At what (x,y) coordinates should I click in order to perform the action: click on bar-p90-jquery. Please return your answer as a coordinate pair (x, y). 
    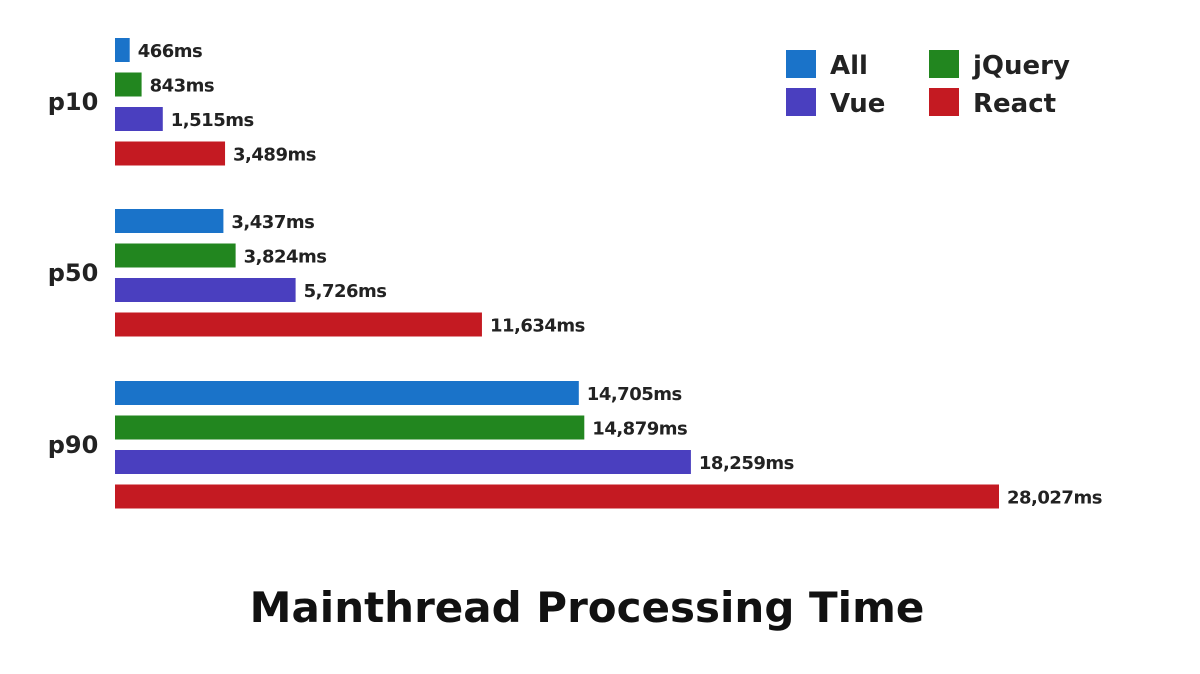
    Looking at the image, I should click on (350, 427).